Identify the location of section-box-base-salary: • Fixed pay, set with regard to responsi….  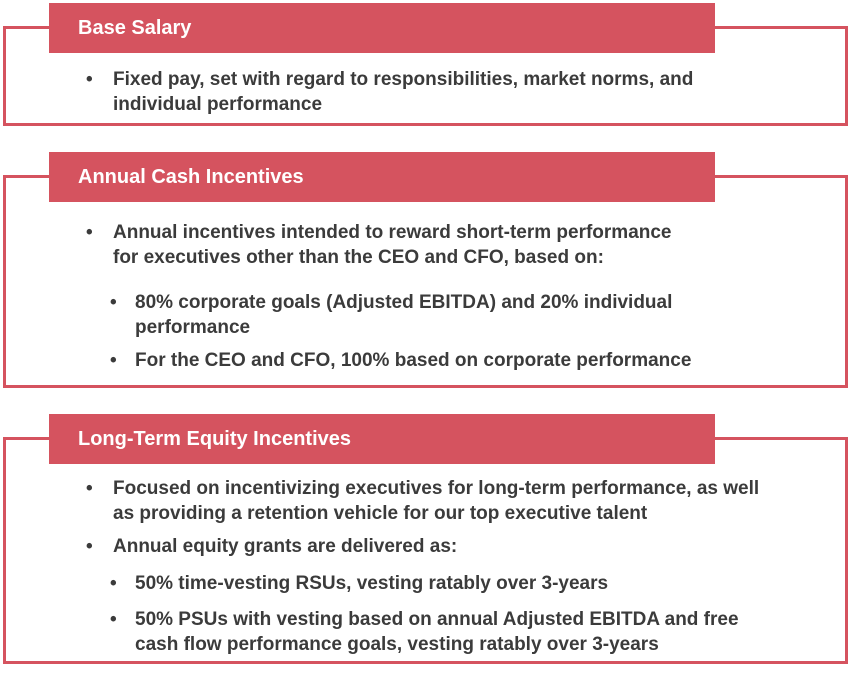
(425, 76).